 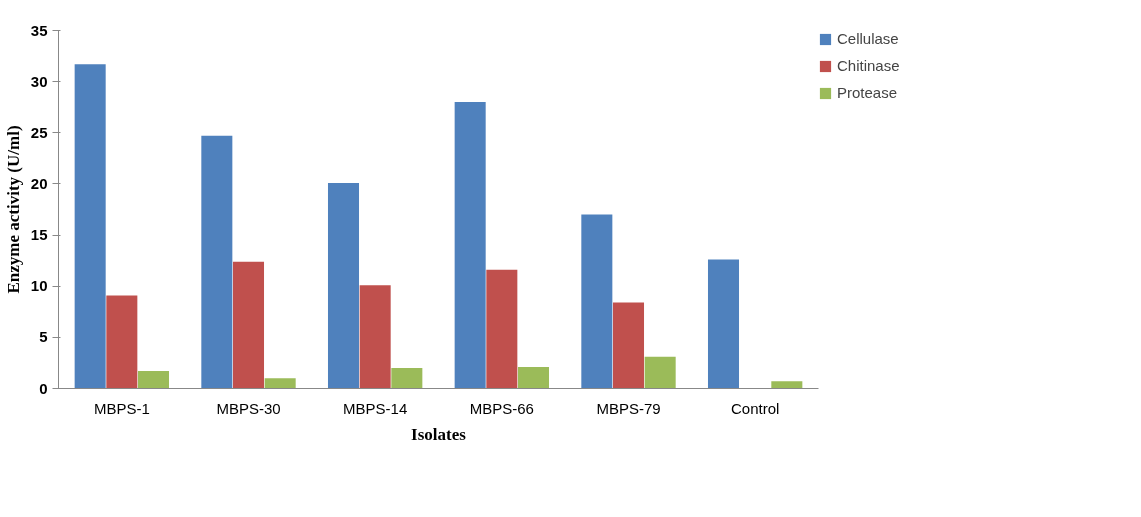 What do you see at coordinates (868, 65) in the screenshot?
I see `legend-label: Chitinase` at bounding box center [868, 65].